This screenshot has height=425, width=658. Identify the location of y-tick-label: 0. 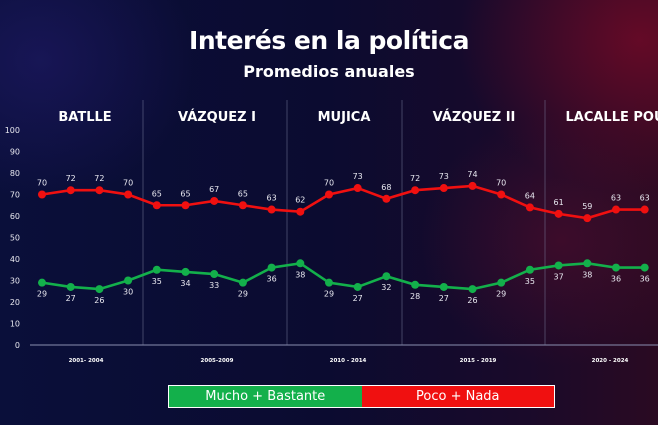
(17, 345).